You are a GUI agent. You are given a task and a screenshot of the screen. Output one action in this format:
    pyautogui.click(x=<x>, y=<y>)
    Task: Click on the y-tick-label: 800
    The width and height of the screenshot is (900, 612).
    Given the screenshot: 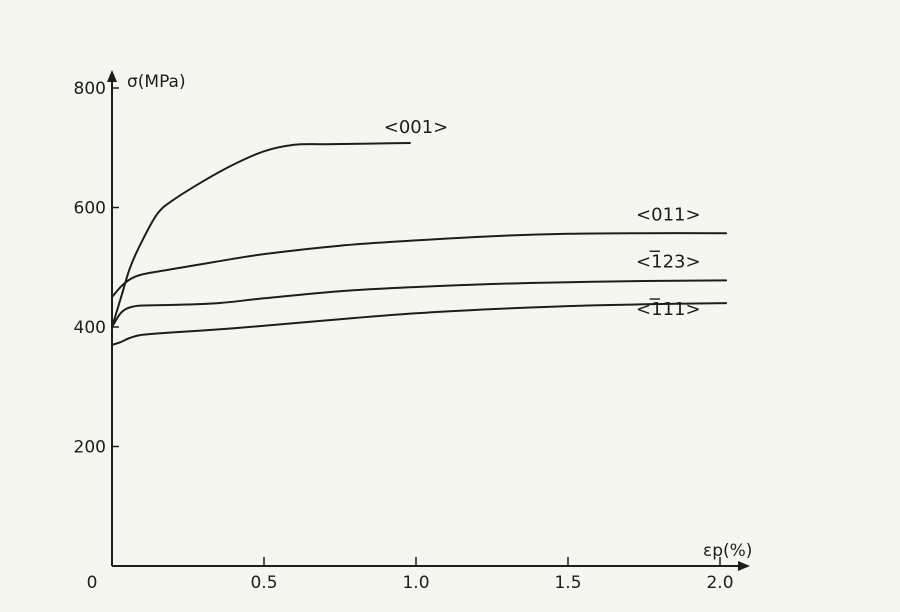 What is the action you would take?
    pyautogui.click(x=90, y=89)
    